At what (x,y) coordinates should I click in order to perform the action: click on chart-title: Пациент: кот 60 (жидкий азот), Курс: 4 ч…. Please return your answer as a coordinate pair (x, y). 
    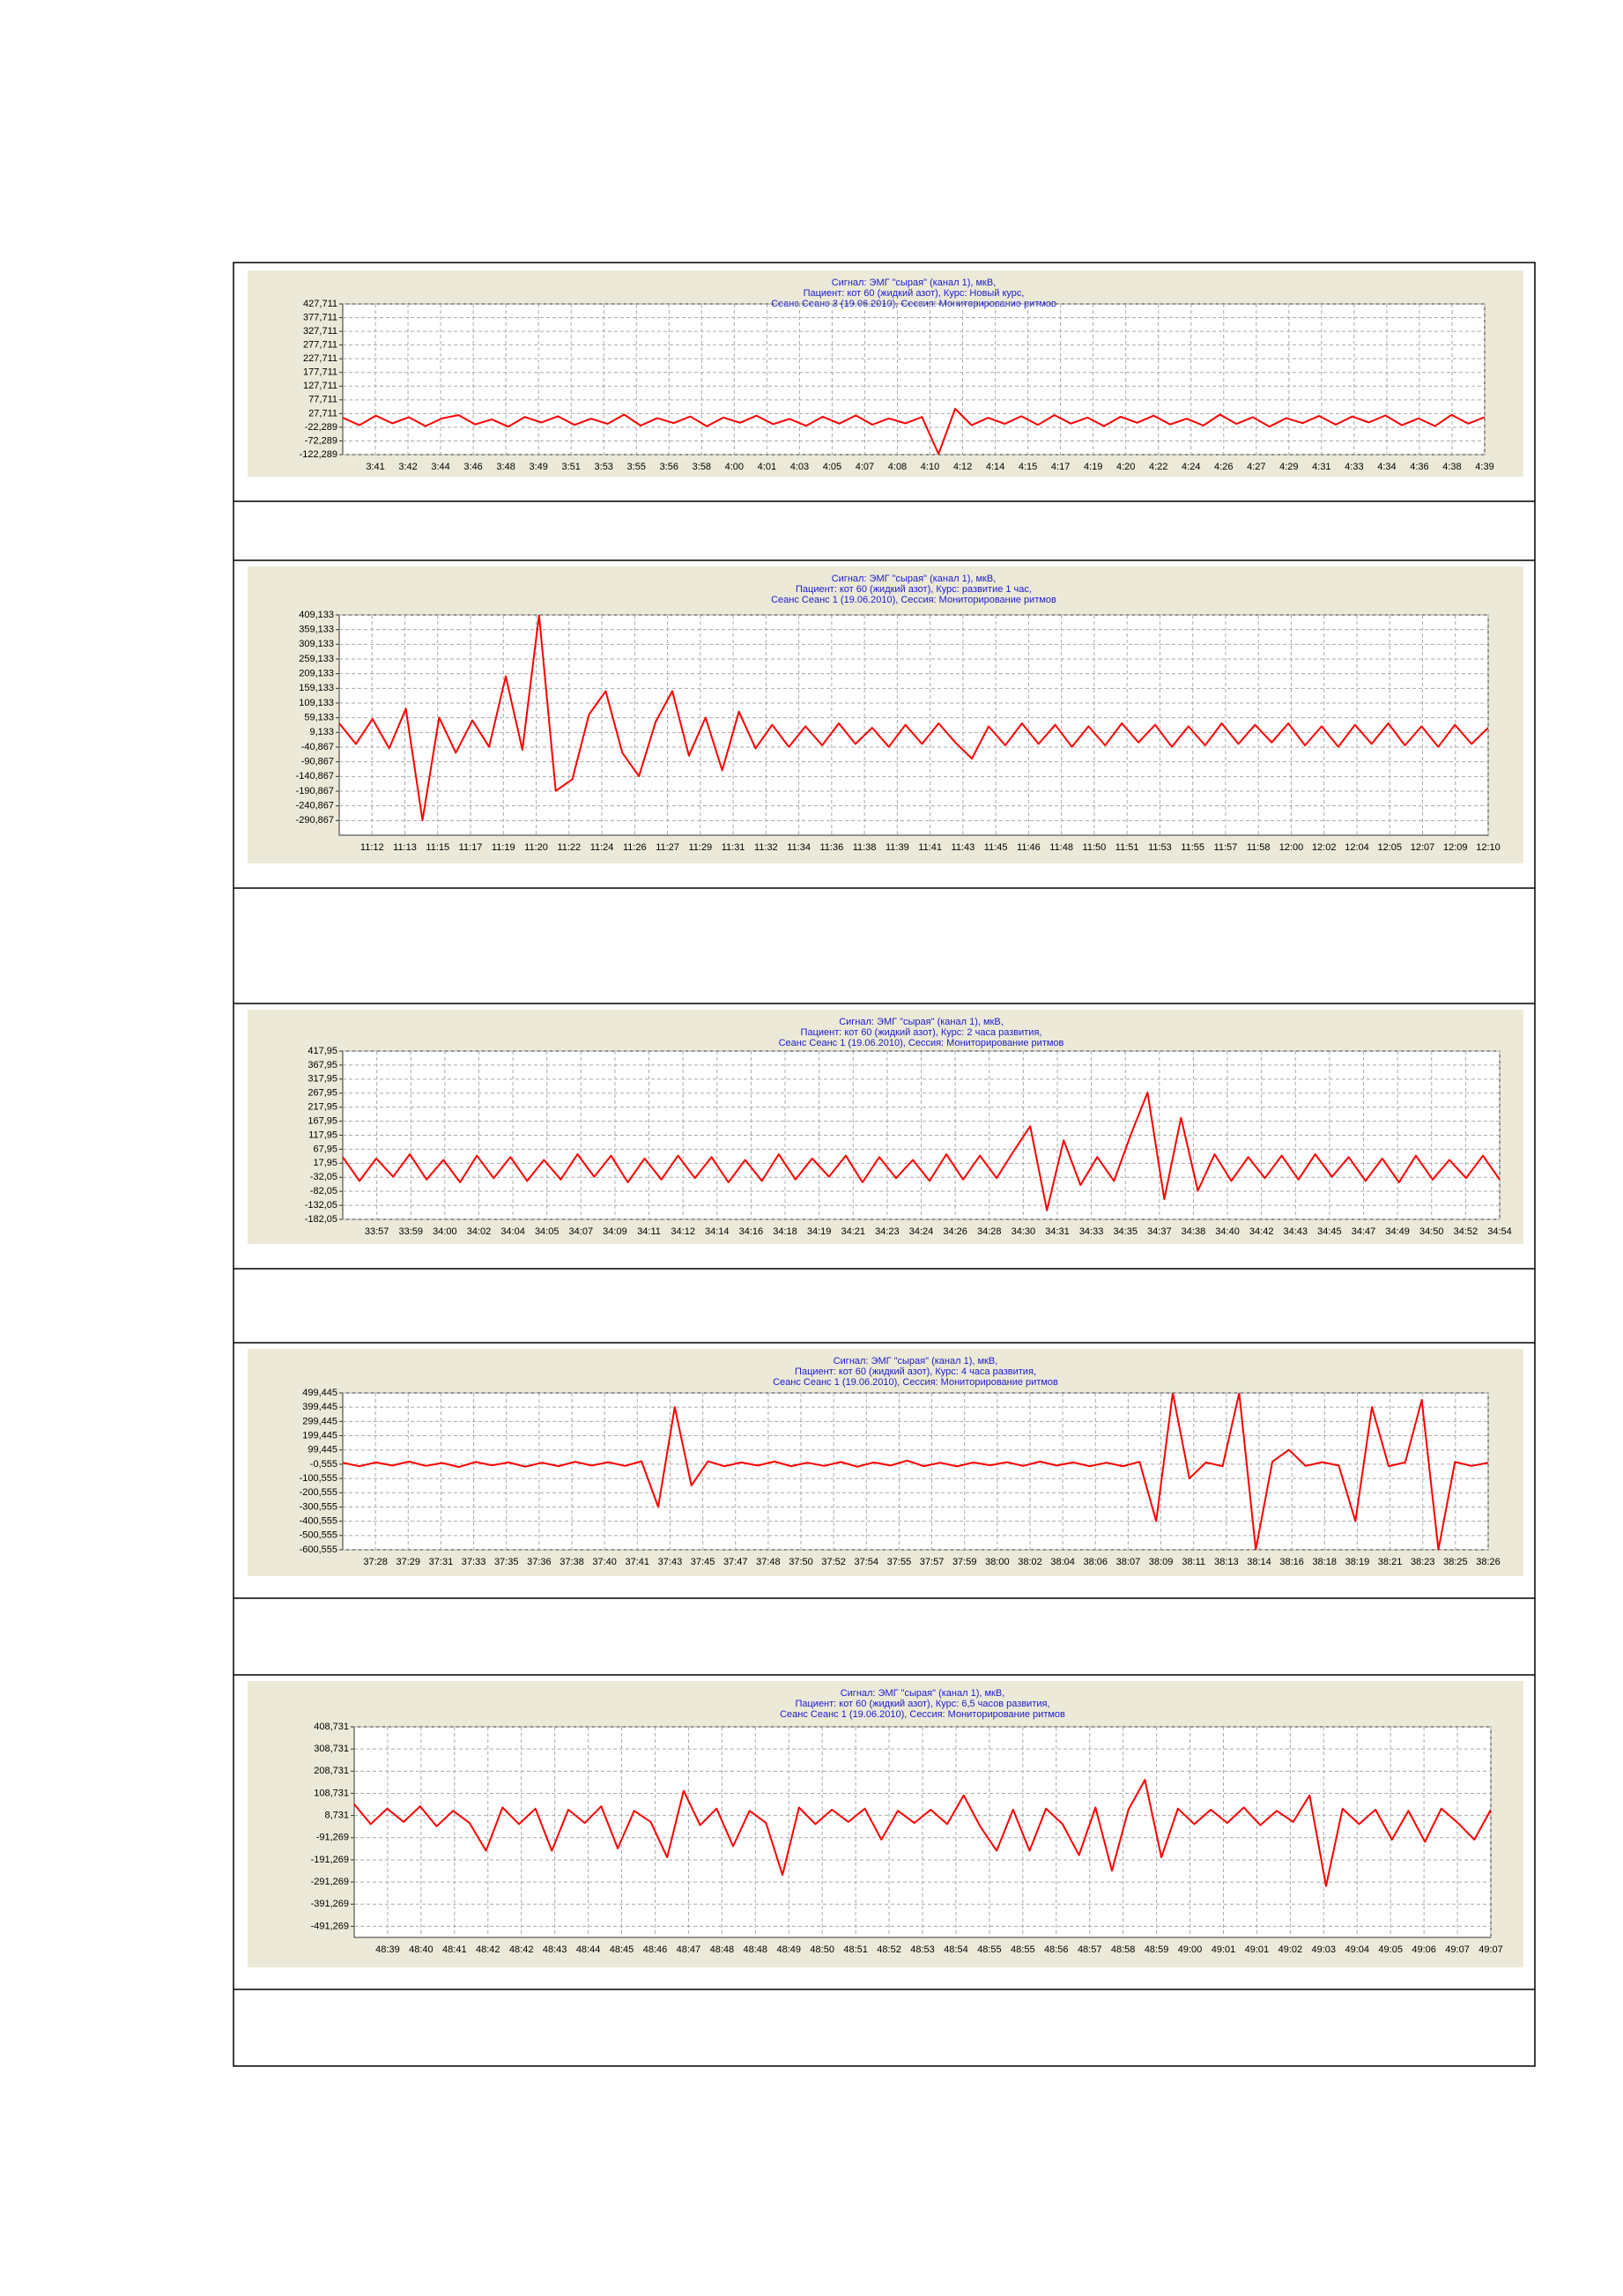
    Looking at the image, I should click on (915, 1371).